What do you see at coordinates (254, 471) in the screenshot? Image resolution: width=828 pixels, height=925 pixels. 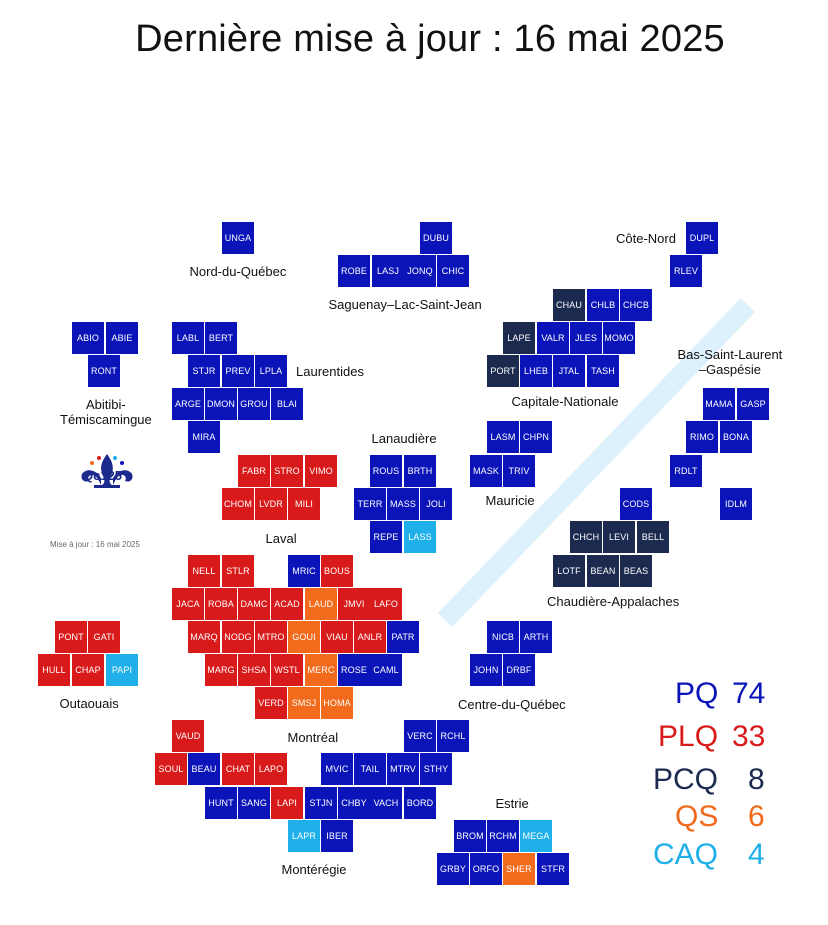 I see `riding-fabr: FABR` at bounding box center [254, 471].